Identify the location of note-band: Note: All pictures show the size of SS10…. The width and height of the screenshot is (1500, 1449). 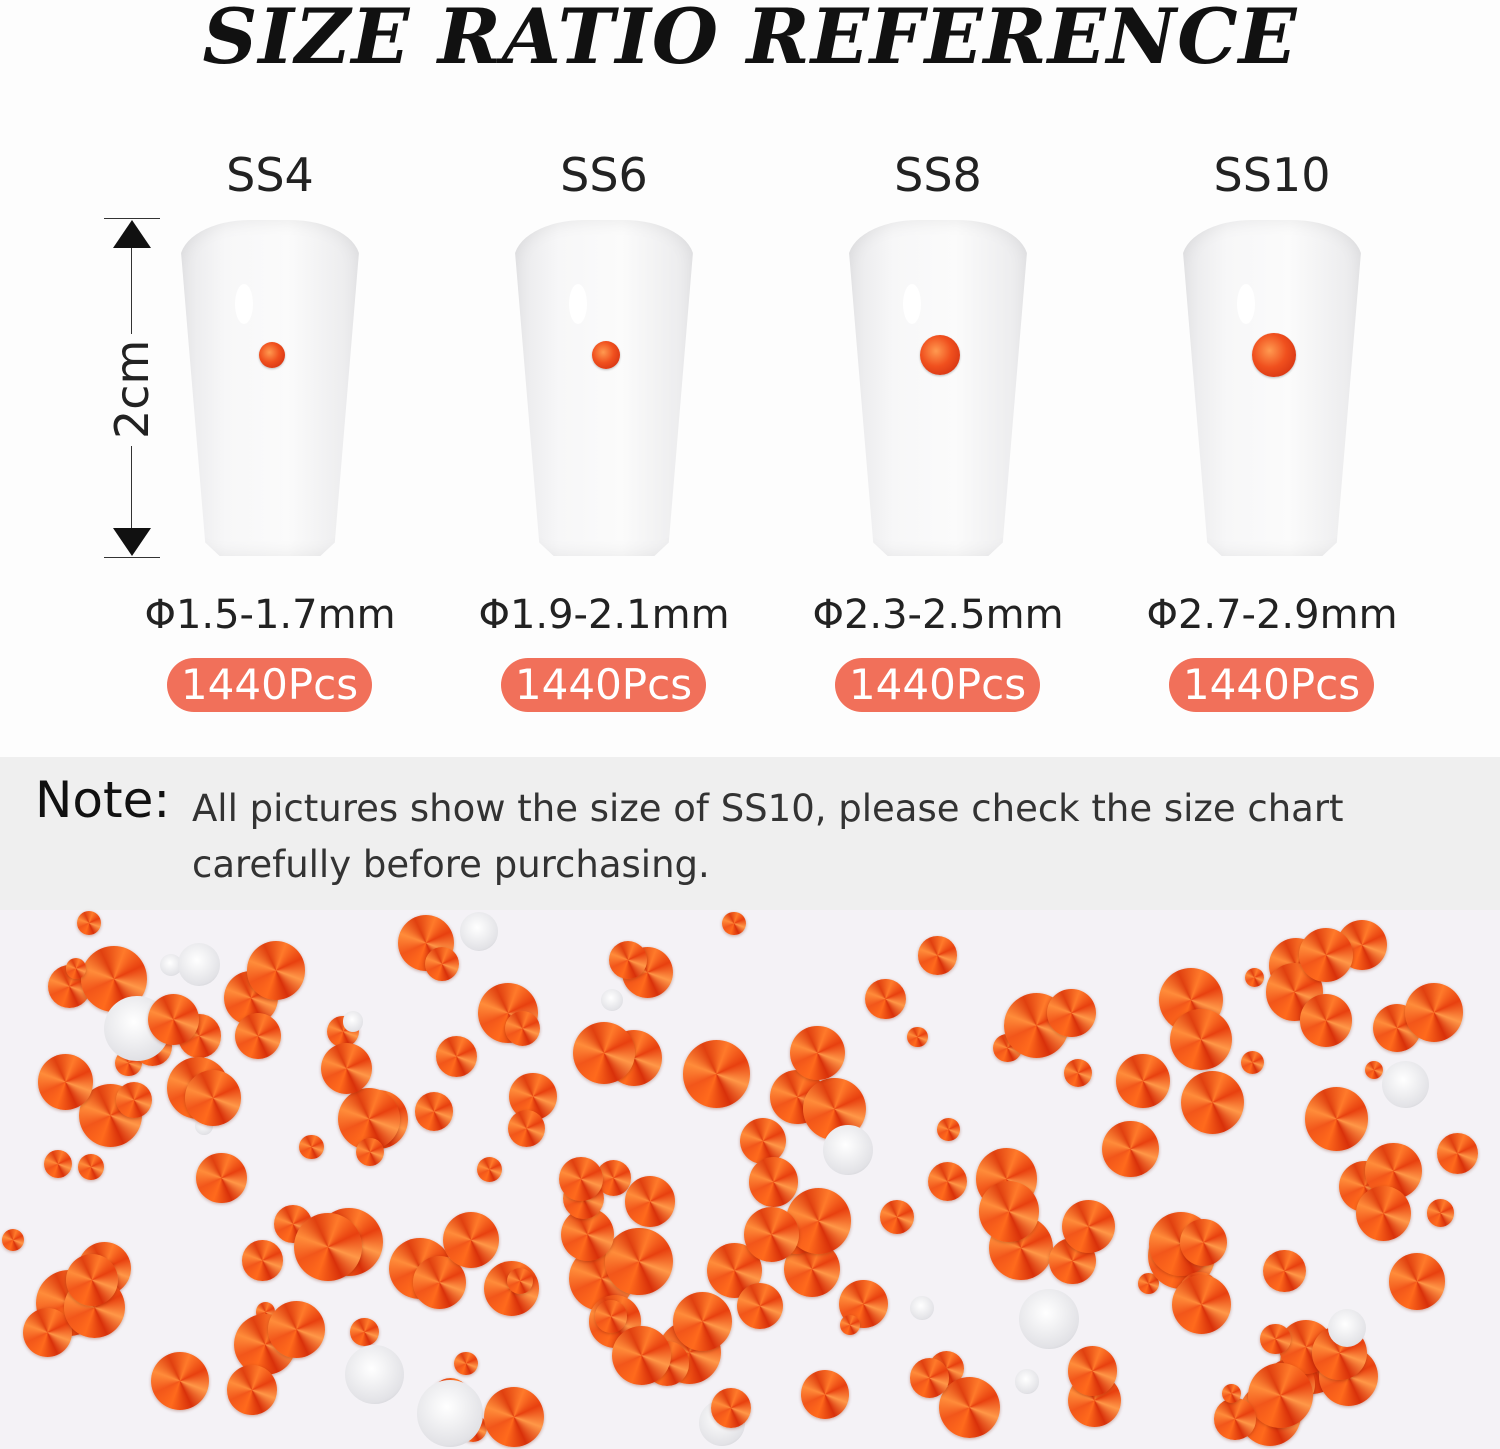
(750, 833).